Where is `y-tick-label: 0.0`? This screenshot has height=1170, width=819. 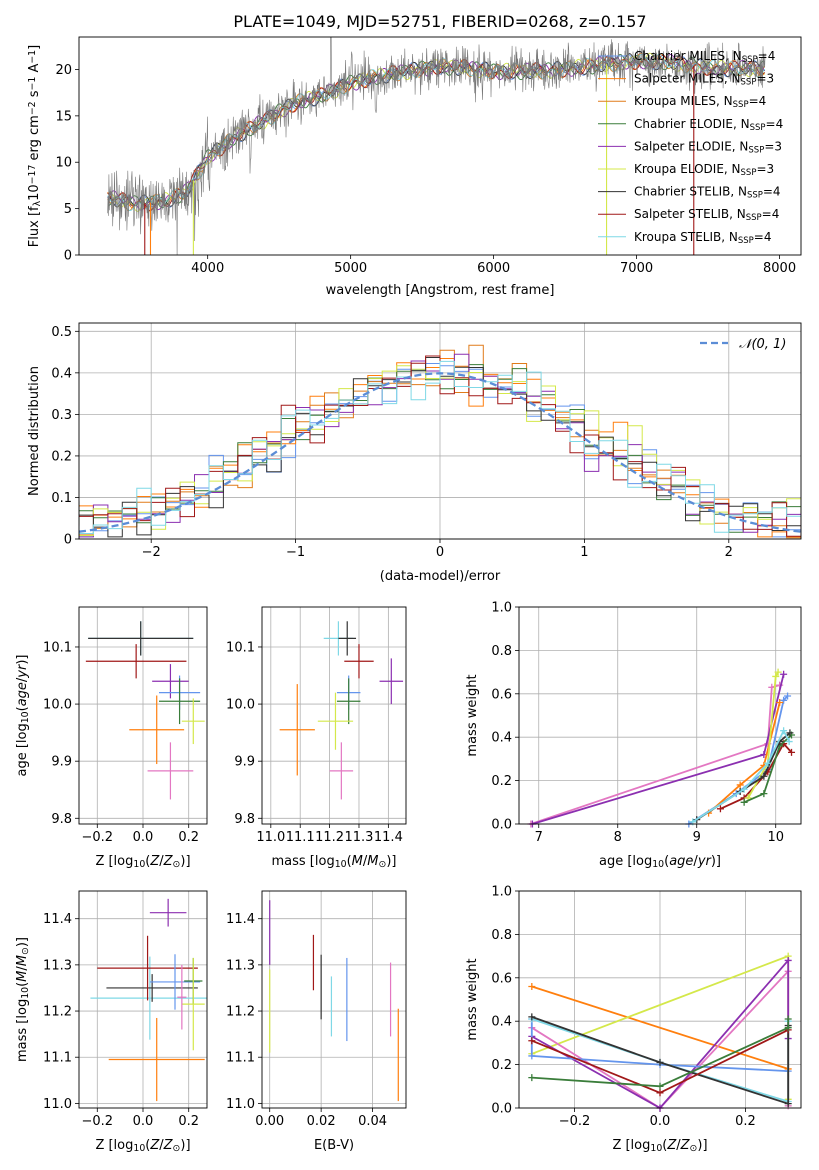
y-tick-label: 0.0 is located at coordinates (501, 825).